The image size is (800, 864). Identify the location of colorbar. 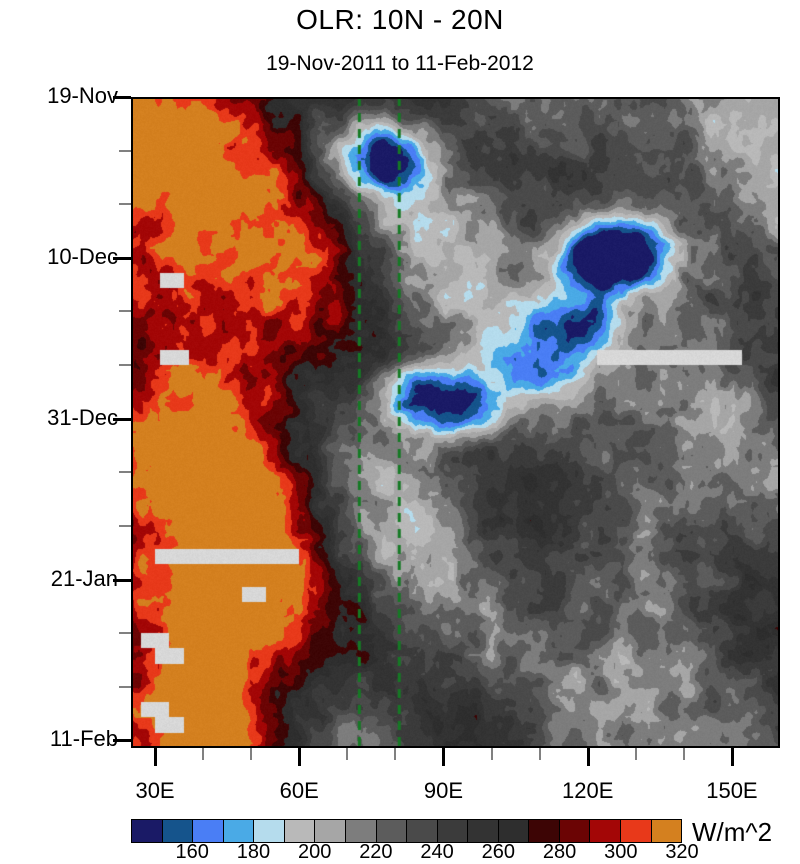
(406, 831).